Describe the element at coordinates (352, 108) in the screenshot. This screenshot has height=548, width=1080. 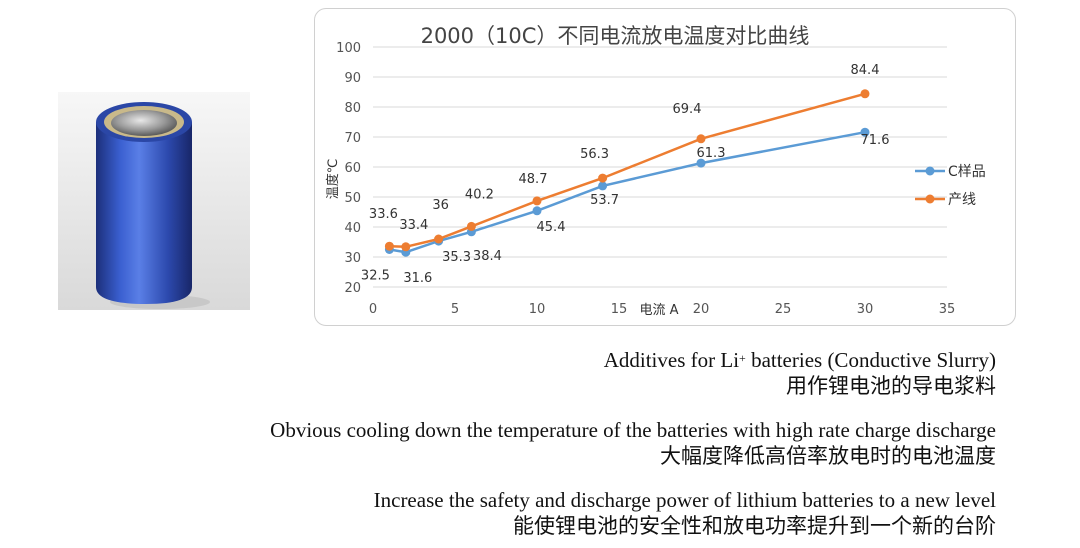
I see `y-tick-label: 80` at that location.